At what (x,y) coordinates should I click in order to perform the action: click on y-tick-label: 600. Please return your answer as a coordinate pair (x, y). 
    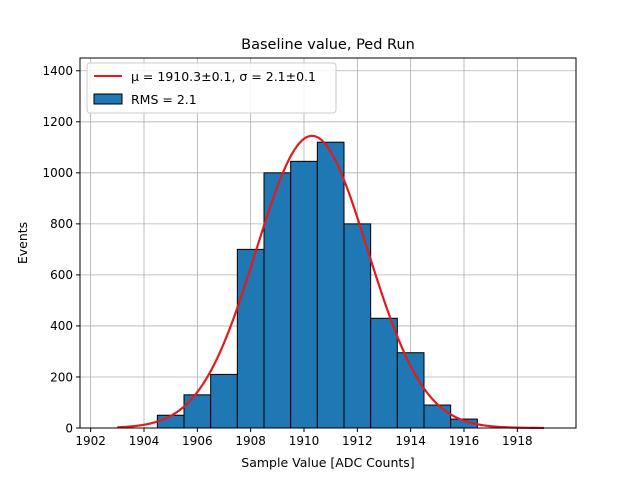
    Looking at the image, I should click on (61, 275).